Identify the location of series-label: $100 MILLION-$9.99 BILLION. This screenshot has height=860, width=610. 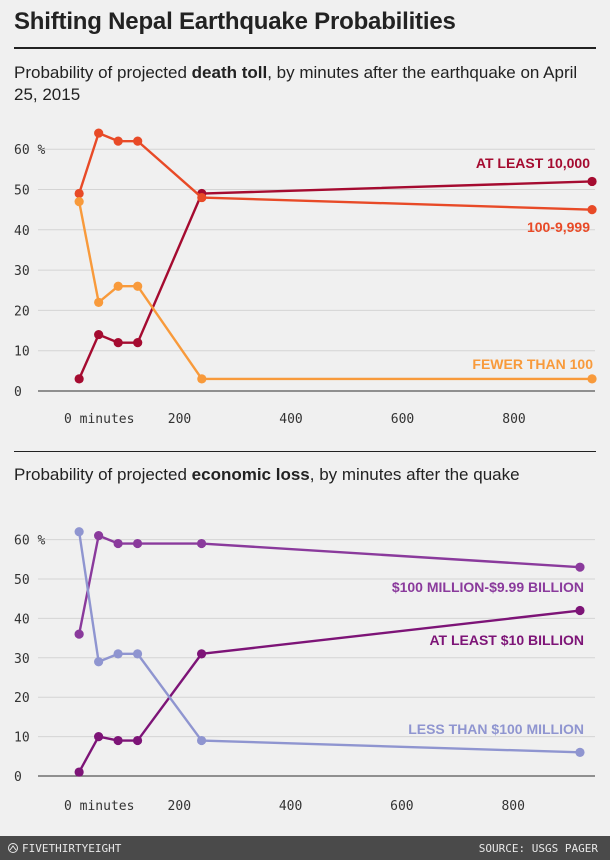
(488, 587).